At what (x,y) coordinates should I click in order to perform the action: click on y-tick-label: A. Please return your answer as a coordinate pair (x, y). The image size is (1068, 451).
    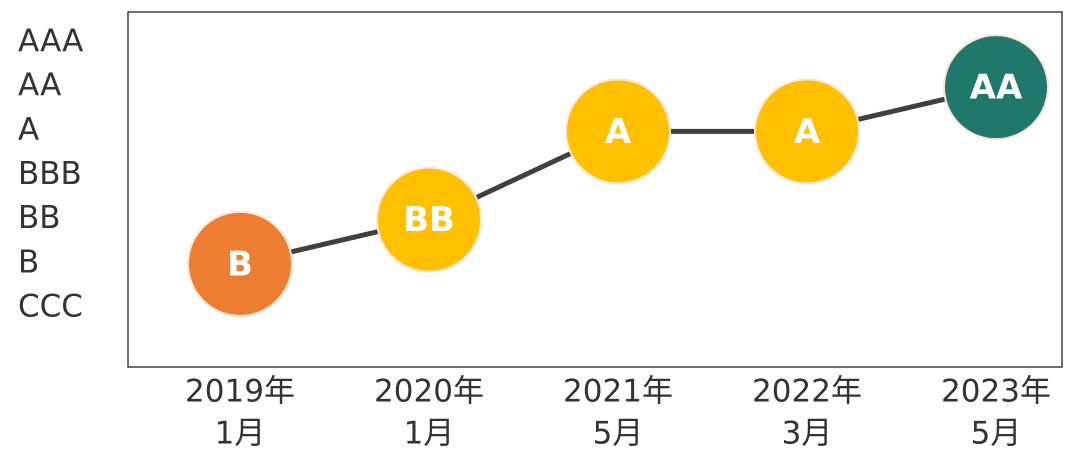
    Looking at the image, I should click on (28, 130).